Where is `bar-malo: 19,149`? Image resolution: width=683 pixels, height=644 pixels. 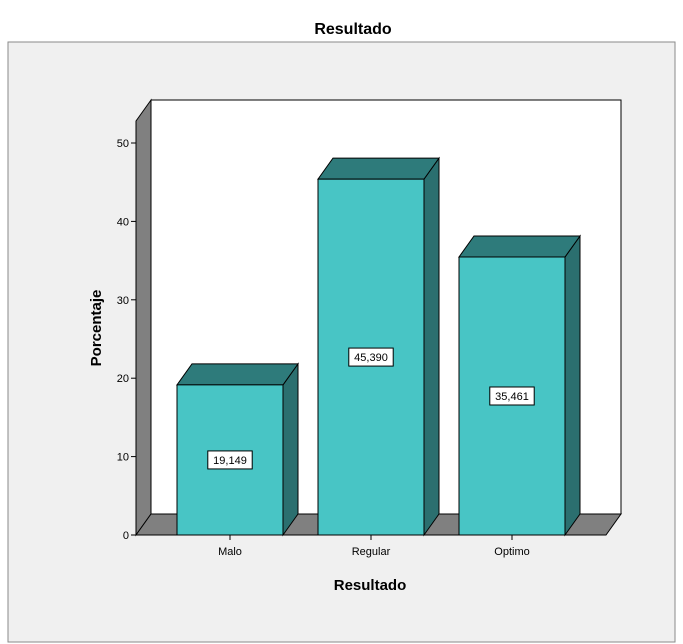 bar-malo: 19,149 is located at coordinates (237, 449).